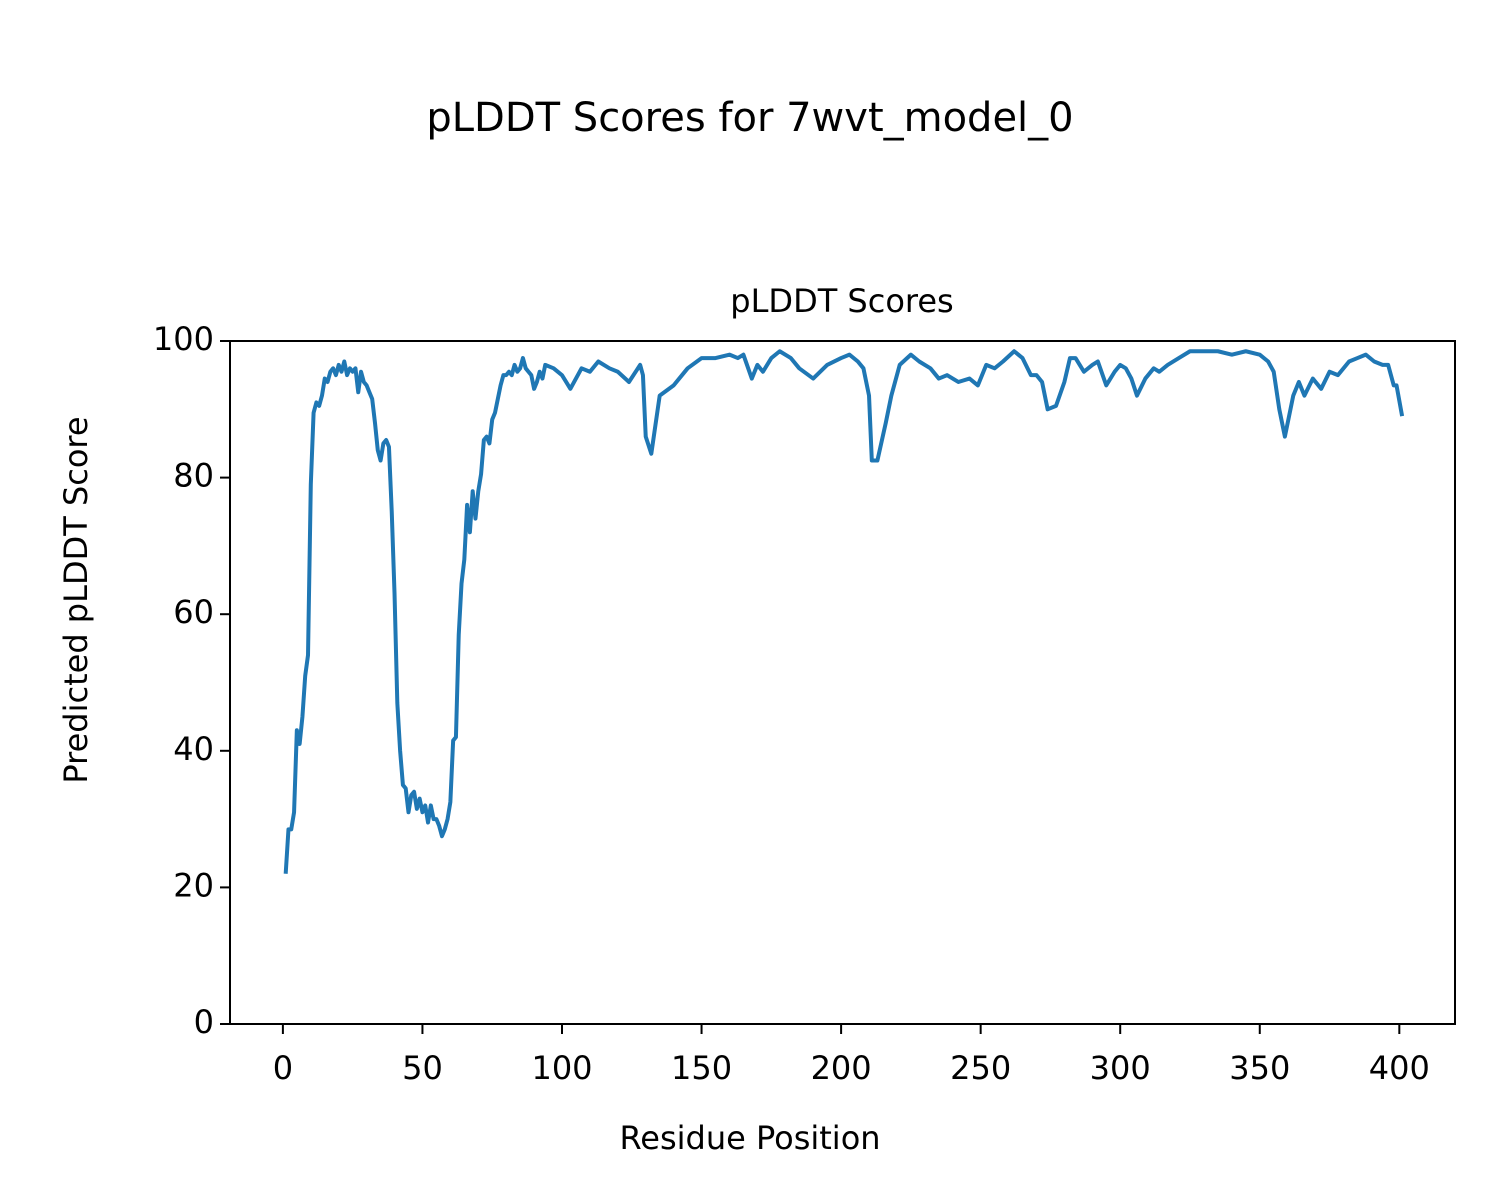 This screenshot has width=1500, height=1200. What do you see at coordinates (422, 1068) in the screenshot?
I see `x-tick-label: 50` at bounding box center [422, 1068].